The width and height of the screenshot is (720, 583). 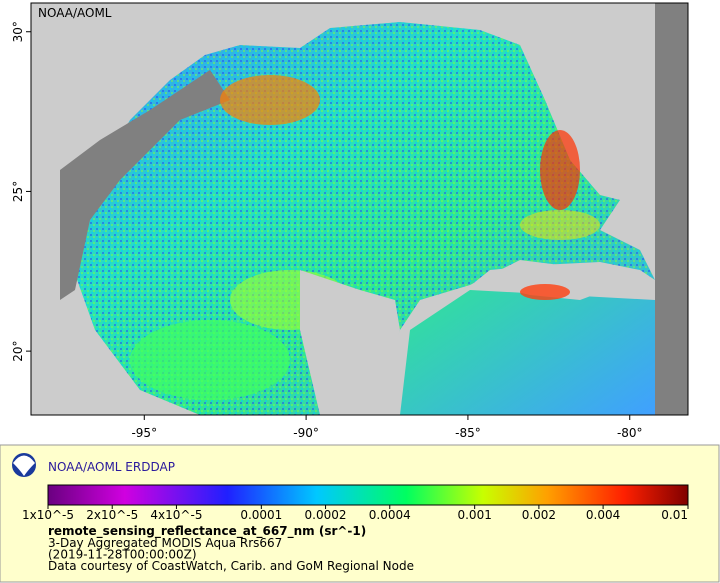 I want to click on x-tick-label: -95°, so click(x=144, y=433).